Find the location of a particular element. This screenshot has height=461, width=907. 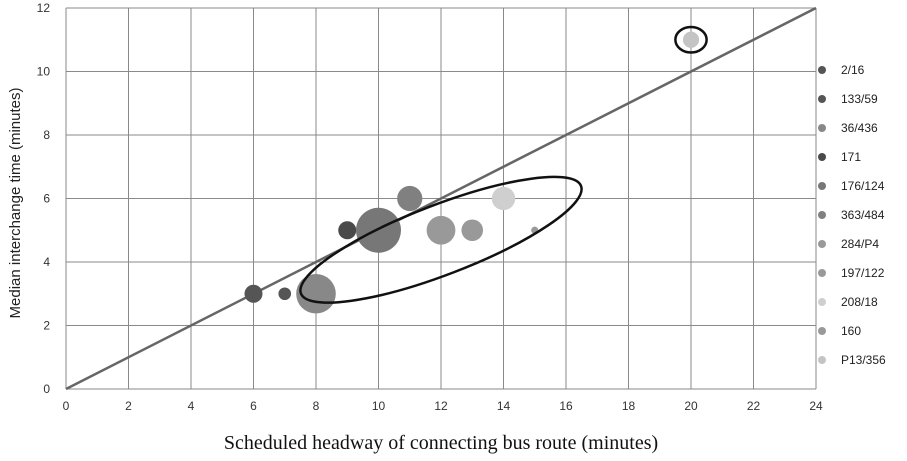

y-tick-label: 4 is located at coordinates (46, 262).